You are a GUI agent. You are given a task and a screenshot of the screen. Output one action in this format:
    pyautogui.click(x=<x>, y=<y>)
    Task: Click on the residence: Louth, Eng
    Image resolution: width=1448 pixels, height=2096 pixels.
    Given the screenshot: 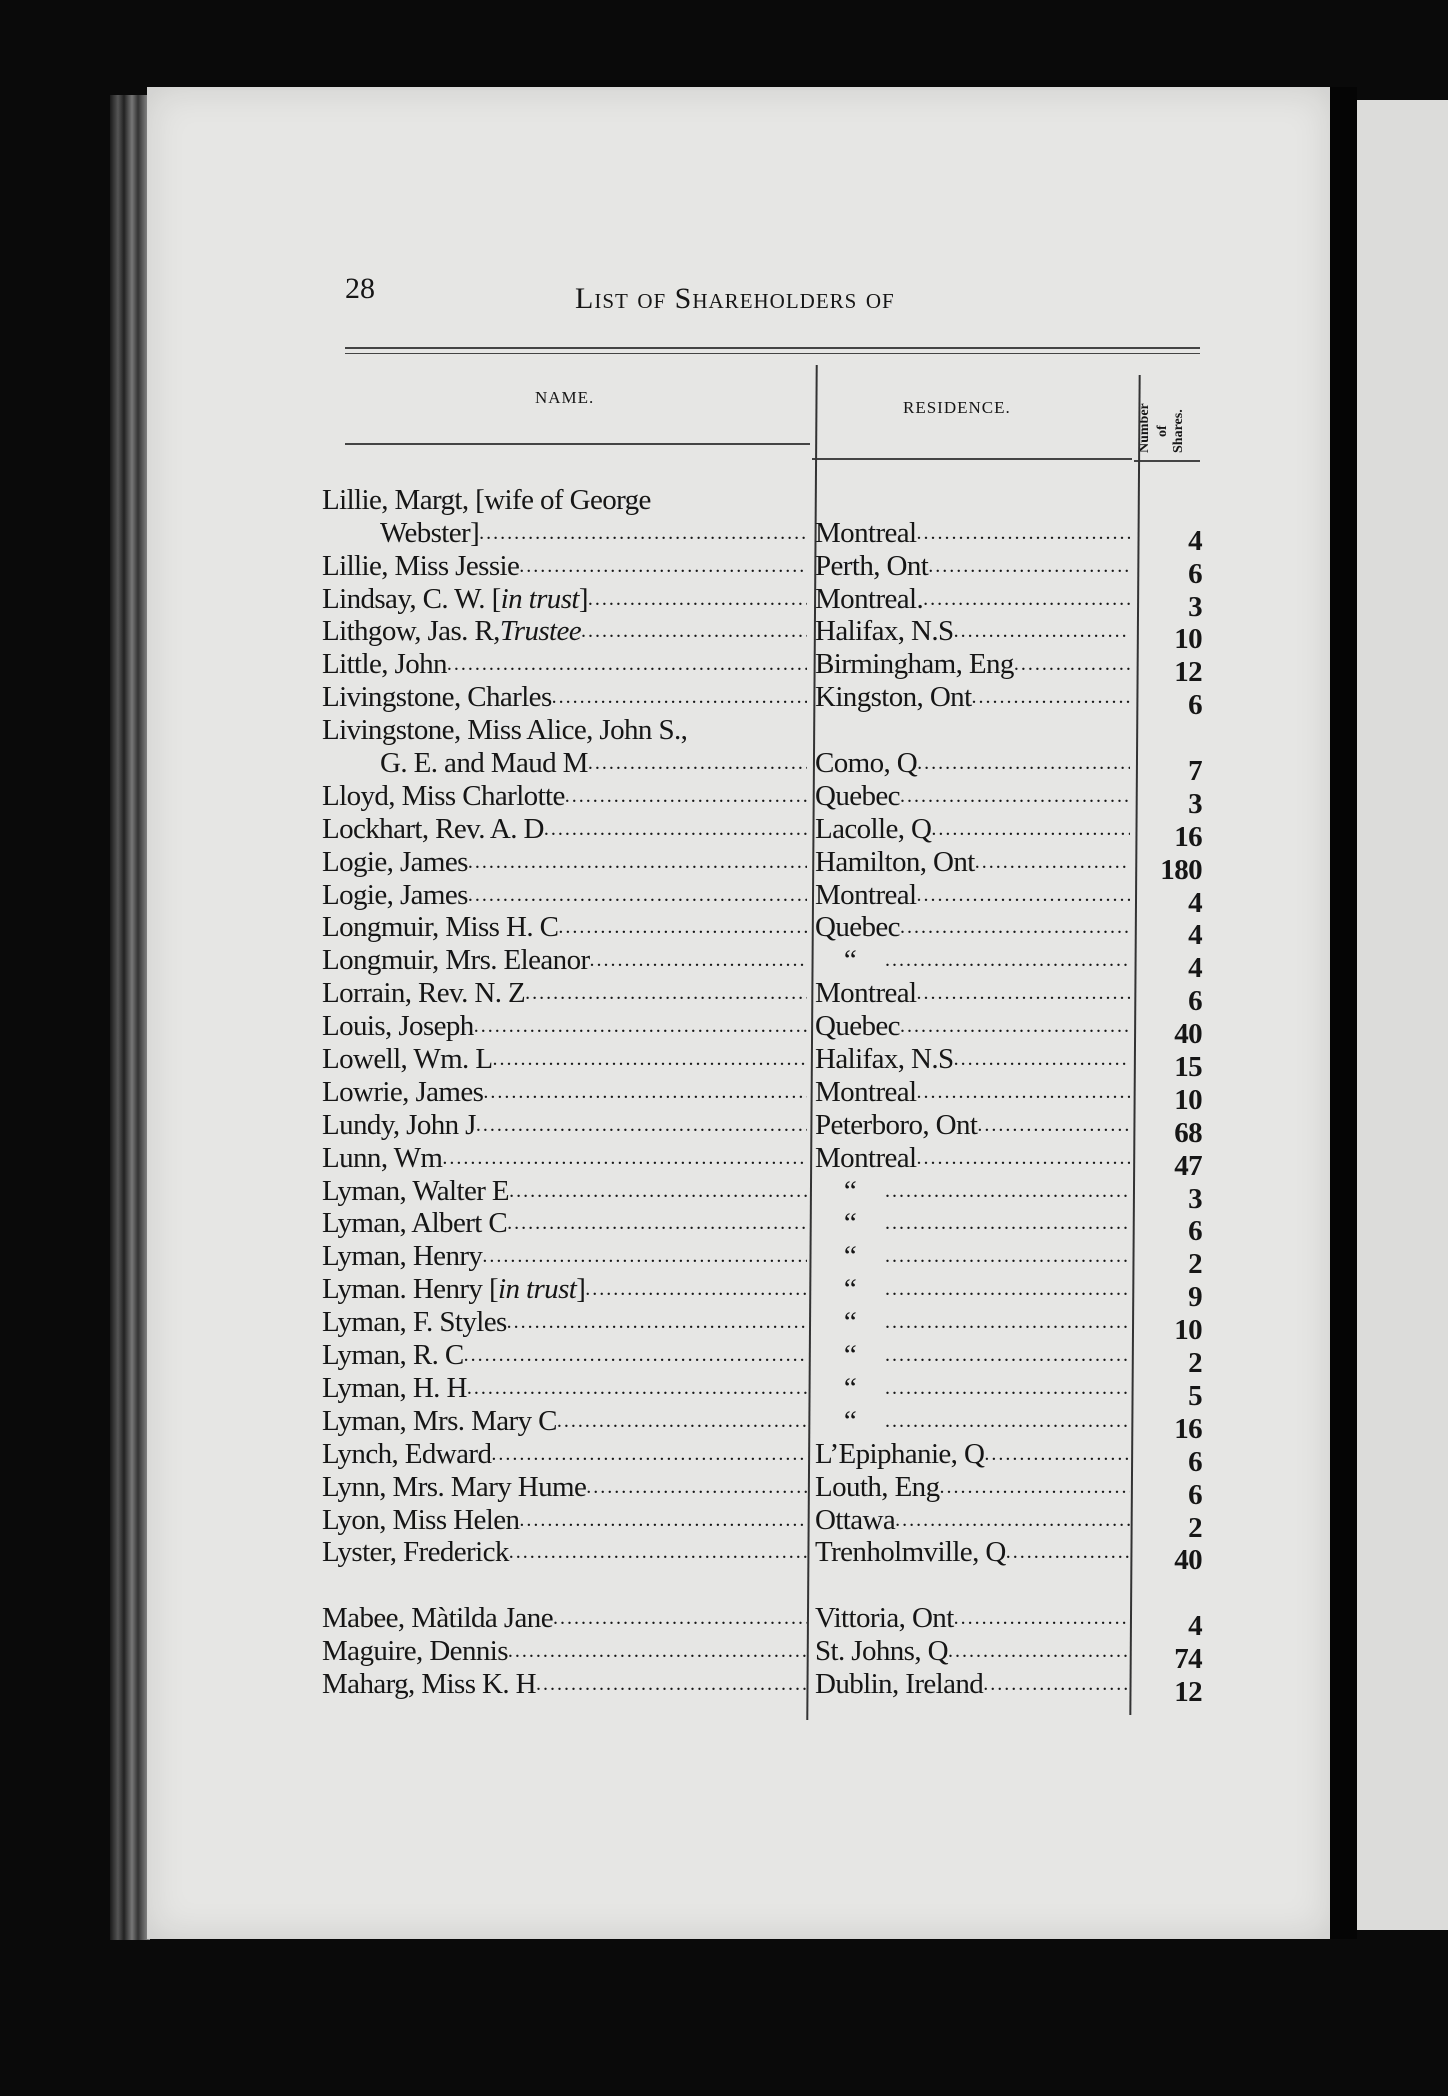 What is the action you would take?
    pyautogui.click(x=968, y=1487)
    